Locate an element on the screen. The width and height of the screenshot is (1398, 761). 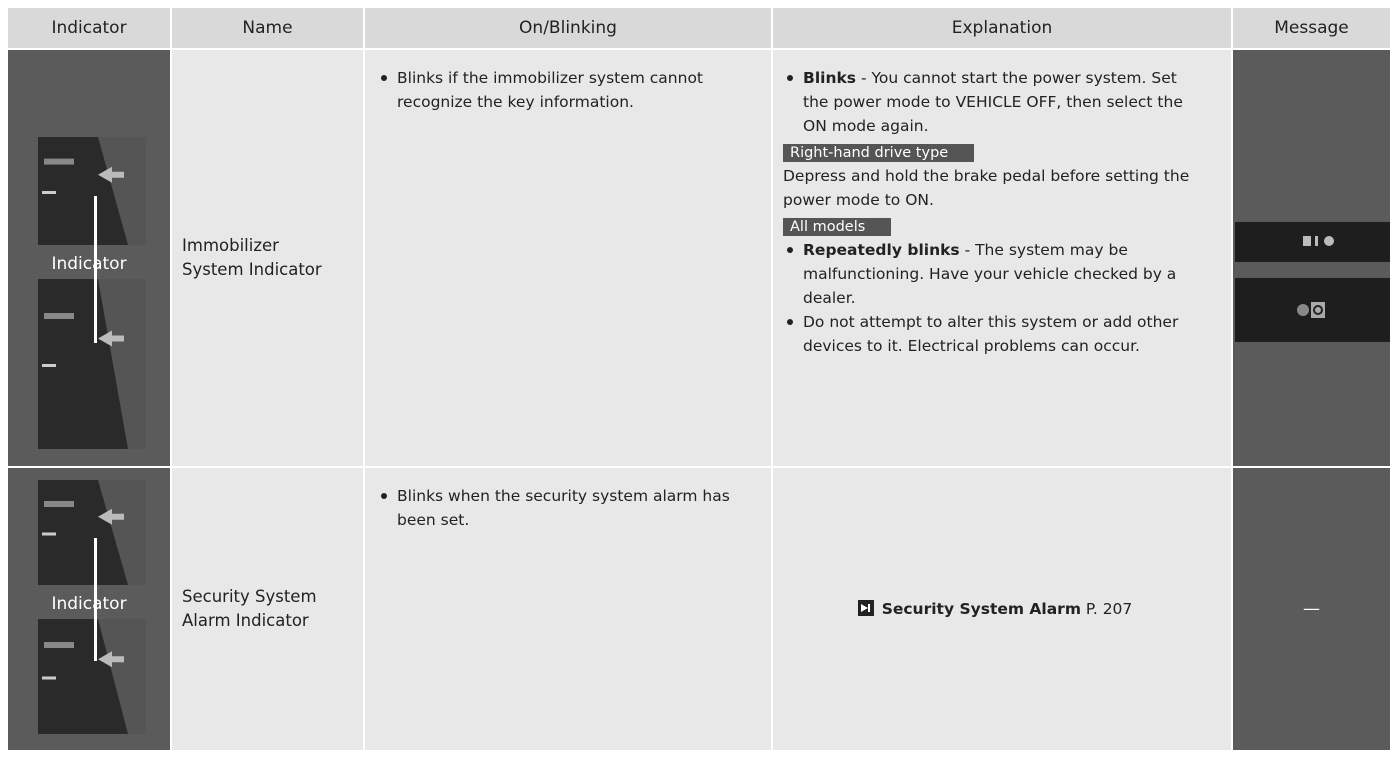
tag-row: All models is located at coordinates (995, 225).